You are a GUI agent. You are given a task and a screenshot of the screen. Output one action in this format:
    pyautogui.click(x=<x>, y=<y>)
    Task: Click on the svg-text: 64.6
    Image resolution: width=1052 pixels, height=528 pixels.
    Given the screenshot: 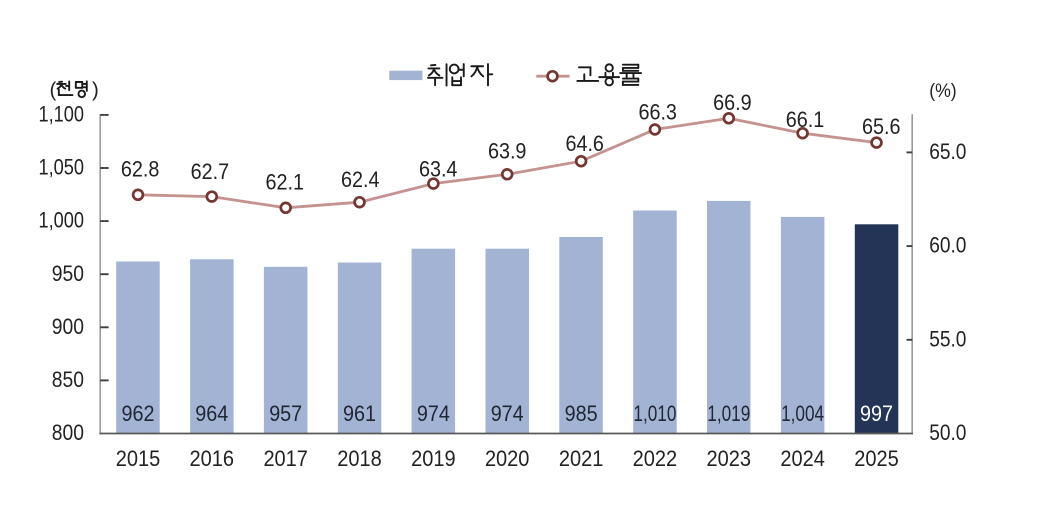 What is the action you would take?
    pyautogui.click(x=584, y=143)
    